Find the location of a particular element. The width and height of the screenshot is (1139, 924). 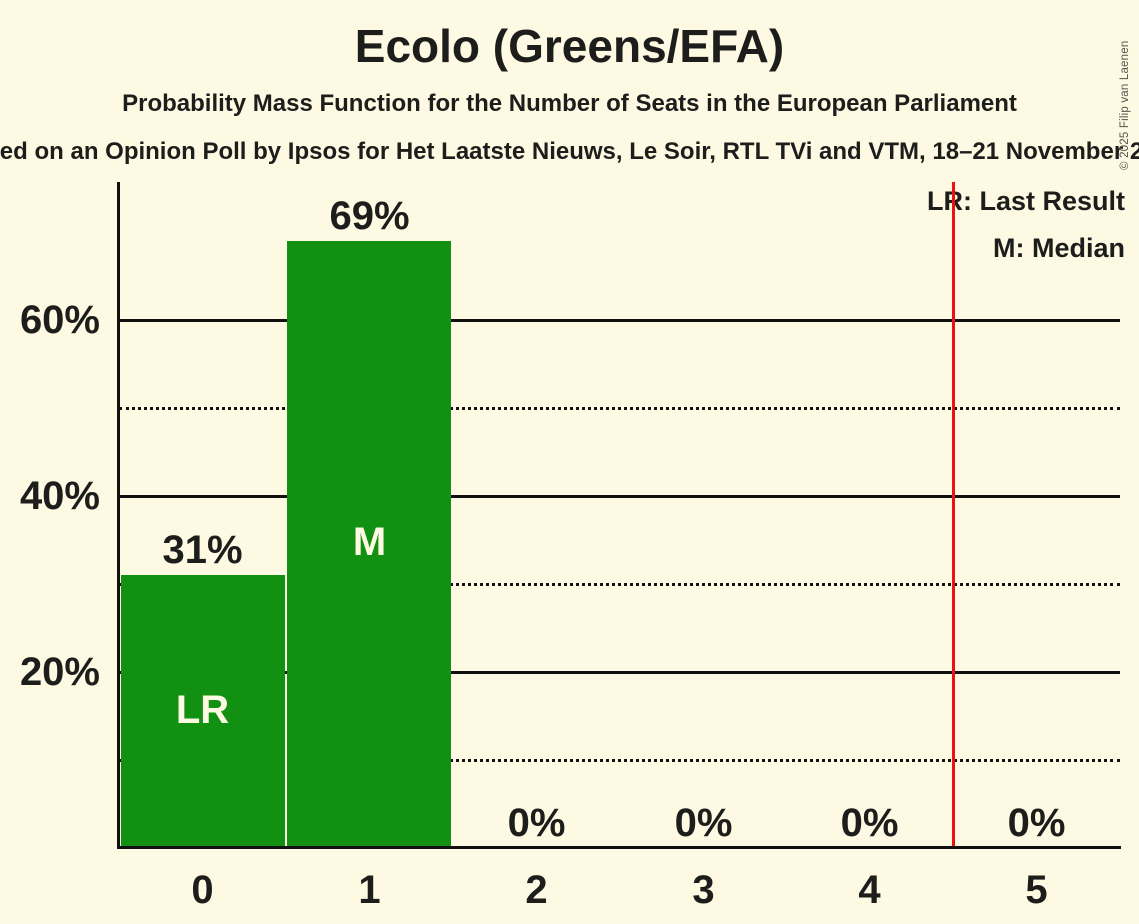

x-axis-label-4: 4 is located at coordinates (869, 890).